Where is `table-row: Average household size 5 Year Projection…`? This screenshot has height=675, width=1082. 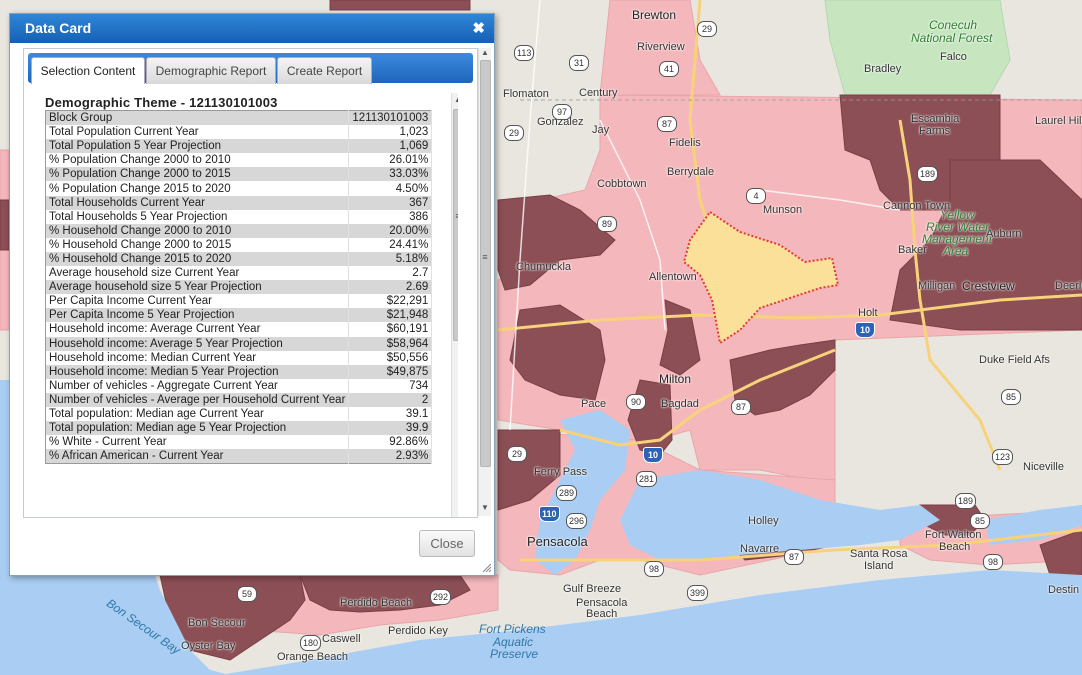
table-row: Average household size 5 Year Projection… is located at coordinates (239, 287).